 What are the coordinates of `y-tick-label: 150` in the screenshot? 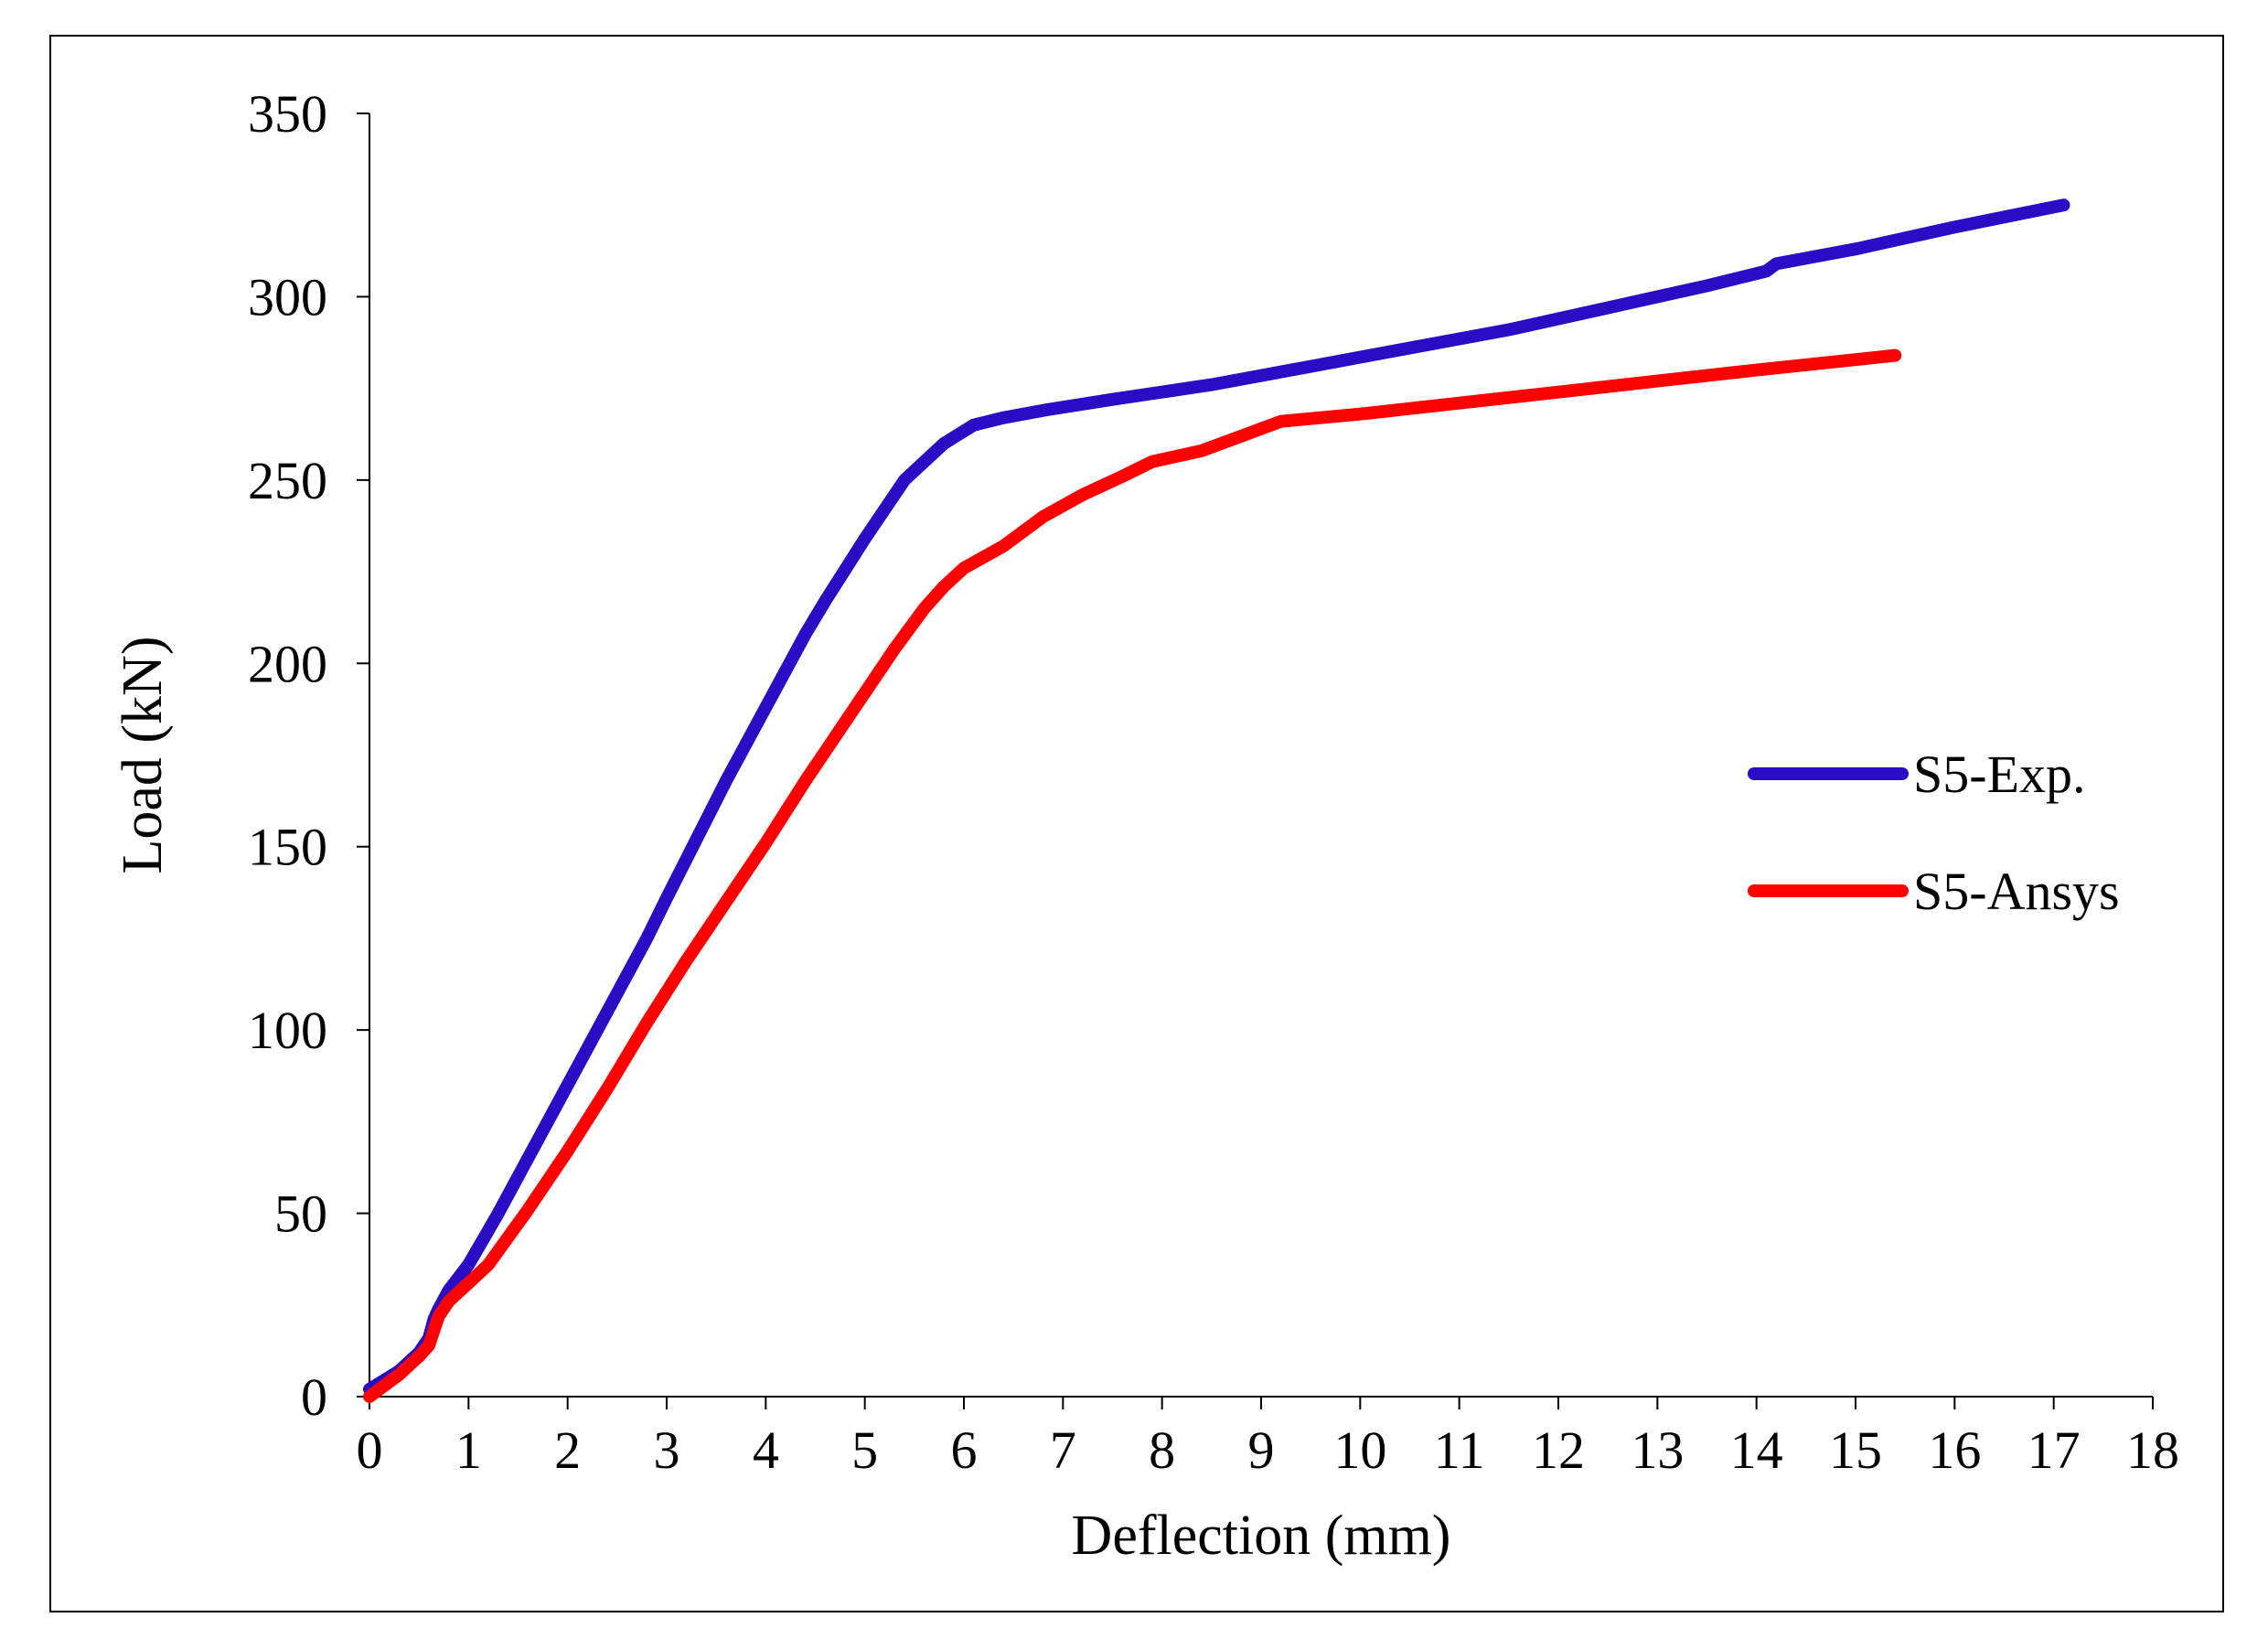 It's located at (287, 848).